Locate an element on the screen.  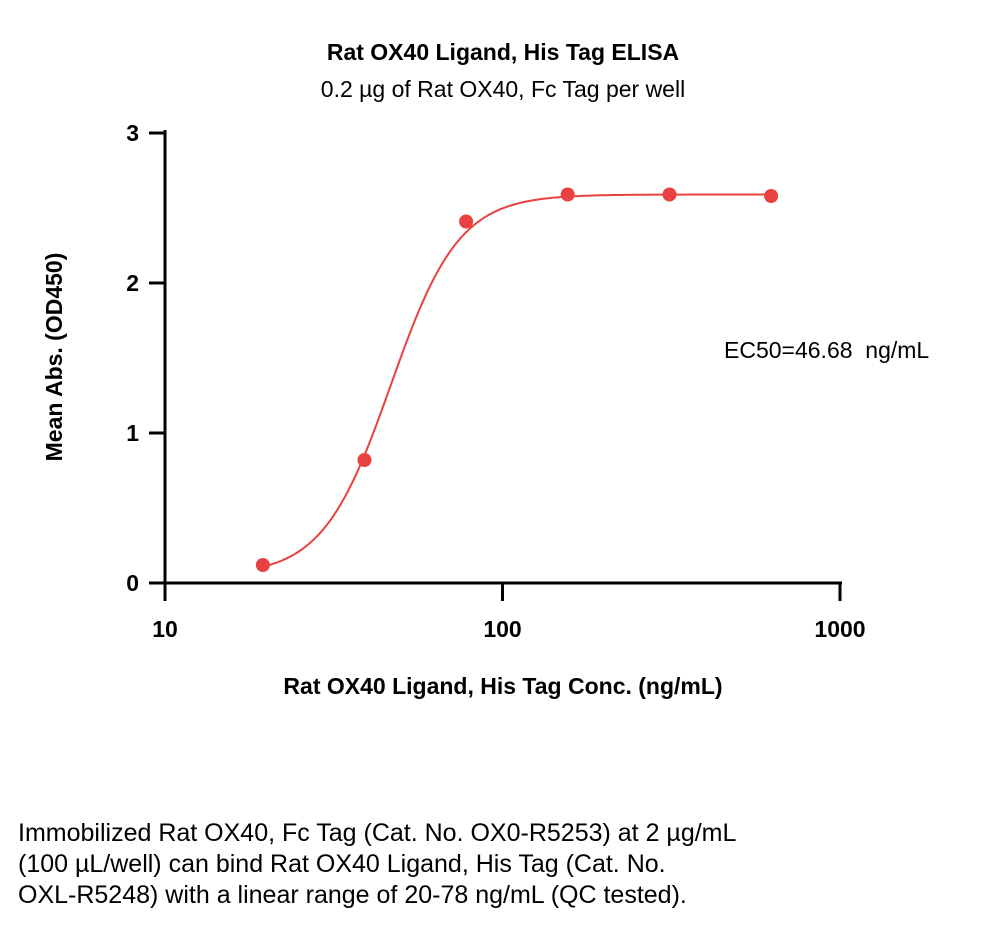
x-tick-label: 10 is located at coordinates (165, 629).